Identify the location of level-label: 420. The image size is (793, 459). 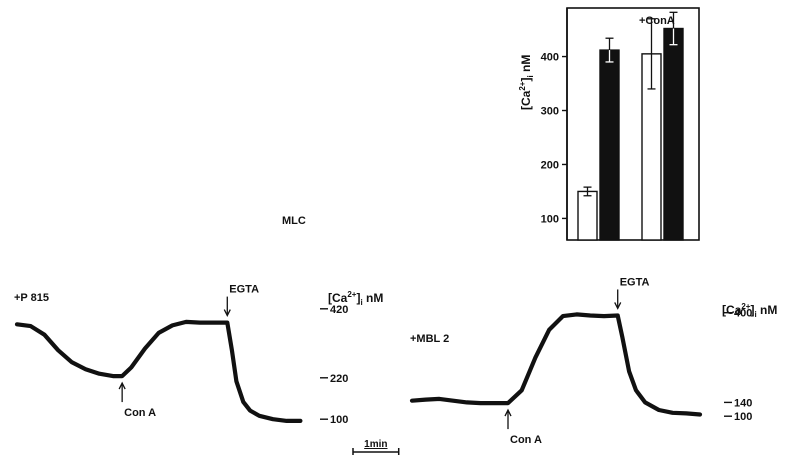
(339, 310).